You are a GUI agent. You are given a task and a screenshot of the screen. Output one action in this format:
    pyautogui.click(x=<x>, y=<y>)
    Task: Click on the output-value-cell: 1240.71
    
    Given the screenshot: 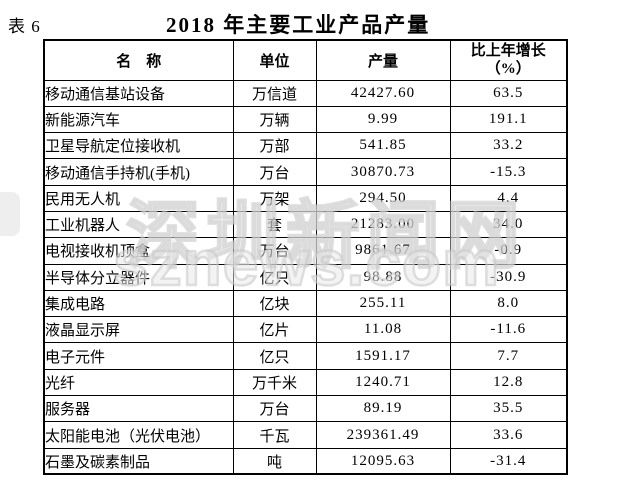 What is the action you would take?
    pyautogui.click(x=383, y=382)
    